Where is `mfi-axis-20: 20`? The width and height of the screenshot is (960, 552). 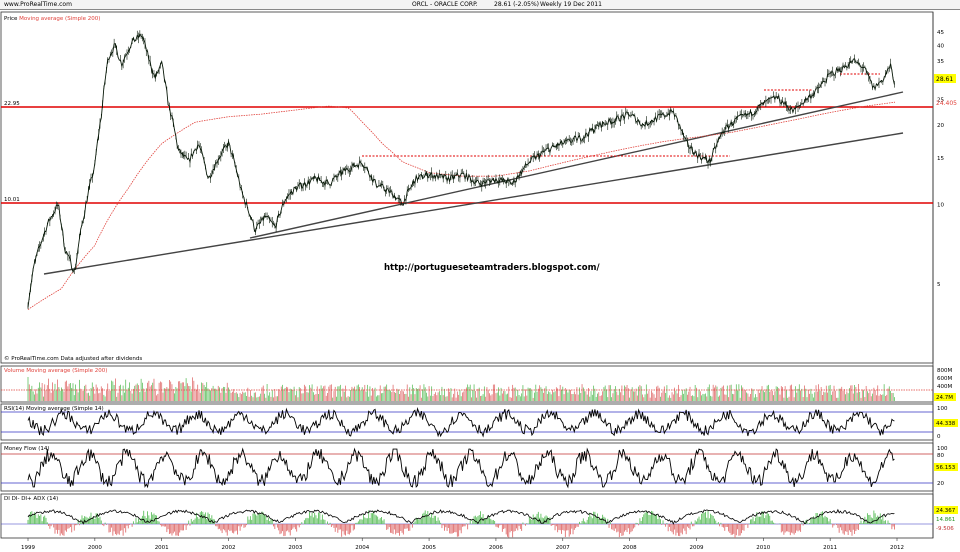 mfi-axis-20: 20 is located at coordinates (940, 484).